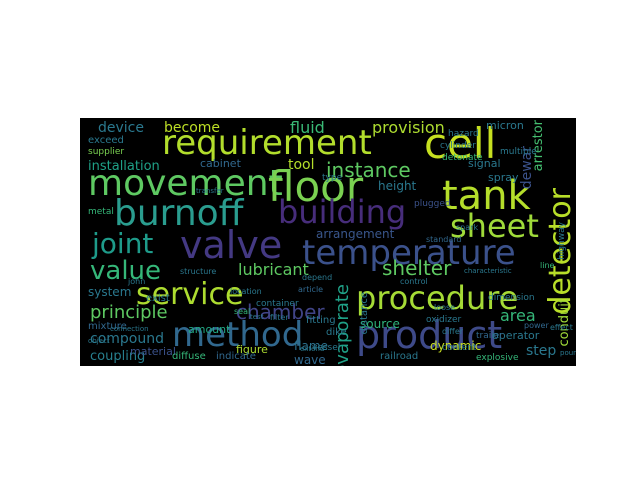 This screenshot has height=480, width=640. Describe the element at coordinates (408, 127) in the screenshot. I see `word: provision` at that location.